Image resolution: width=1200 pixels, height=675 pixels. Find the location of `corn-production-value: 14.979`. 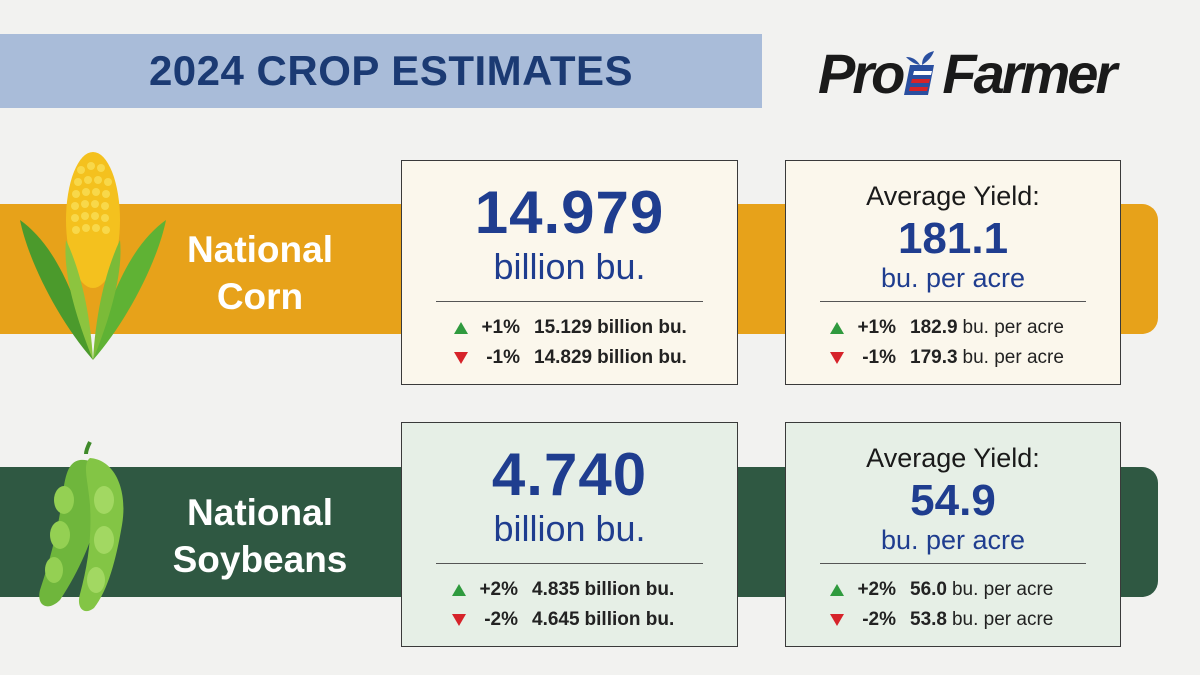

corn-production-value: 14.979 is located at coordinates (569, 212).